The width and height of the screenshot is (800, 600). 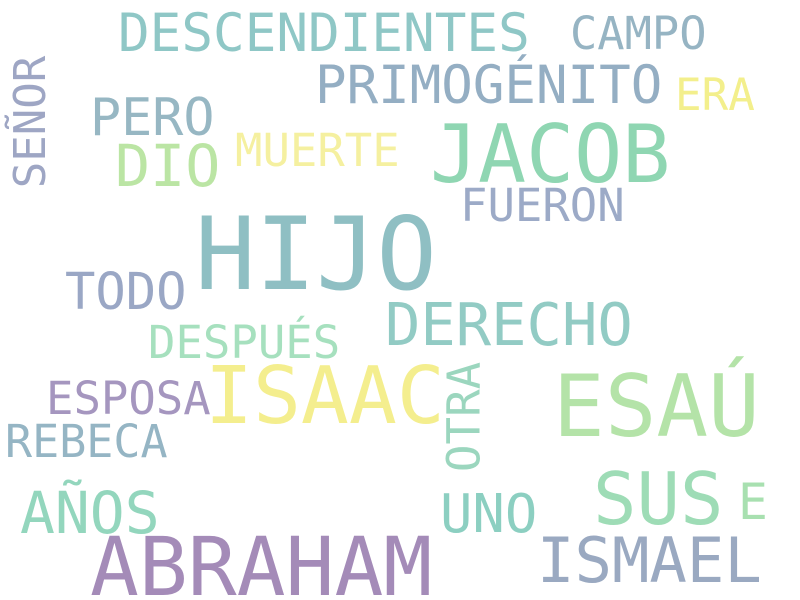 I want to click on word-jacob: JACOB, so click(x=550, y=154).